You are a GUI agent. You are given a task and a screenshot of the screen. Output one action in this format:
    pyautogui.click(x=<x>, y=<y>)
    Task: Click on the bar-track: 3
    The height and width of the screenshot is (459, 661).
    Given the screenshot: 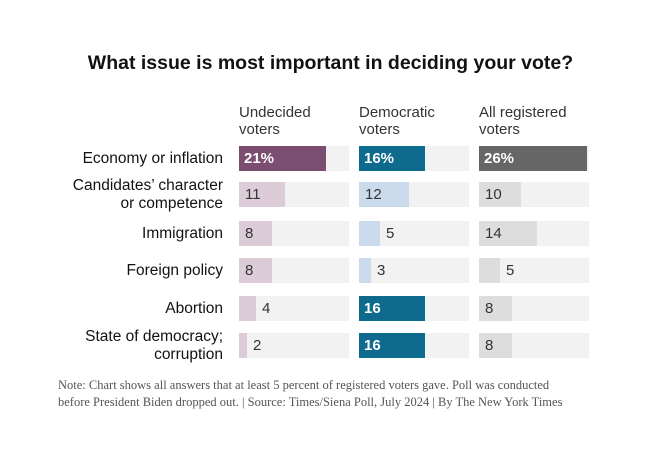 What is the action you would take?
    pyautogui.click(x=414, y=270)
    